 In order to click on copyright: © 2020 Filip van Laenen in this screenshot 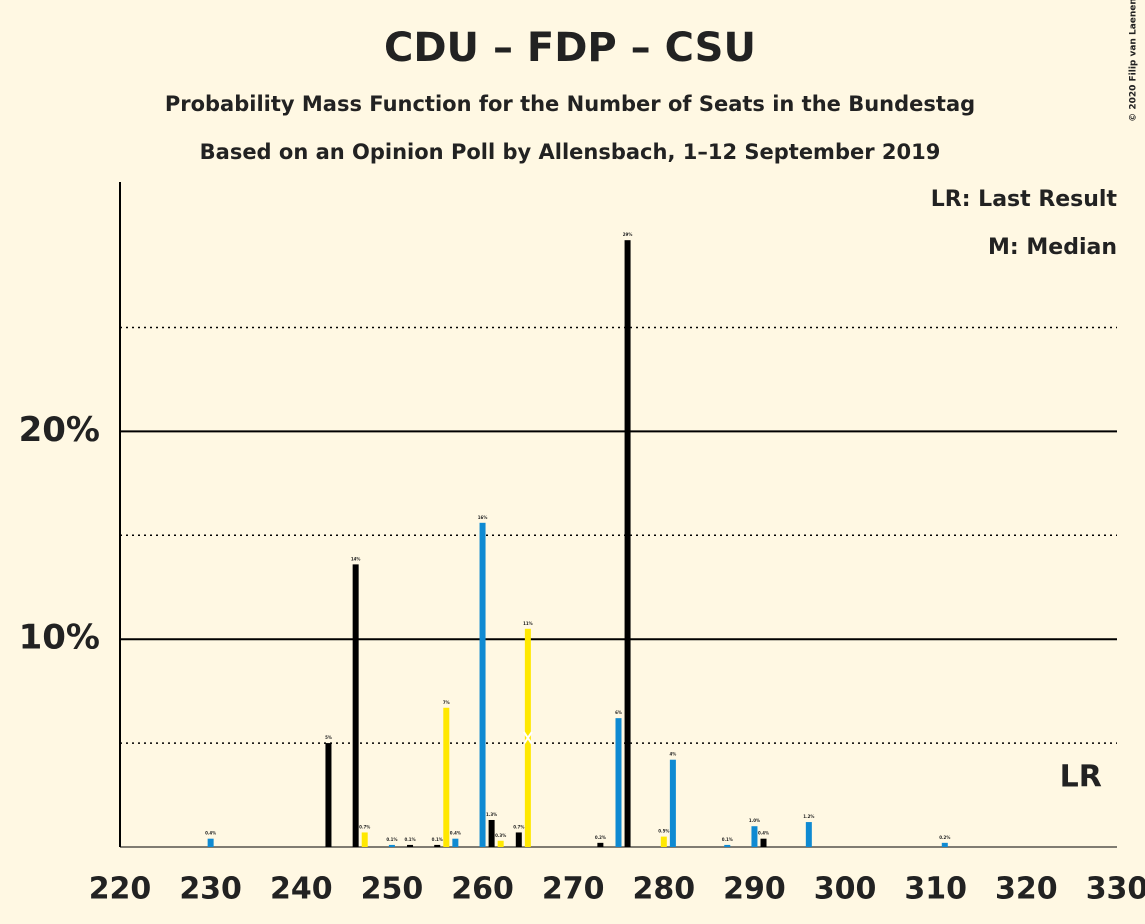, I will do `click(1134, 61)`.